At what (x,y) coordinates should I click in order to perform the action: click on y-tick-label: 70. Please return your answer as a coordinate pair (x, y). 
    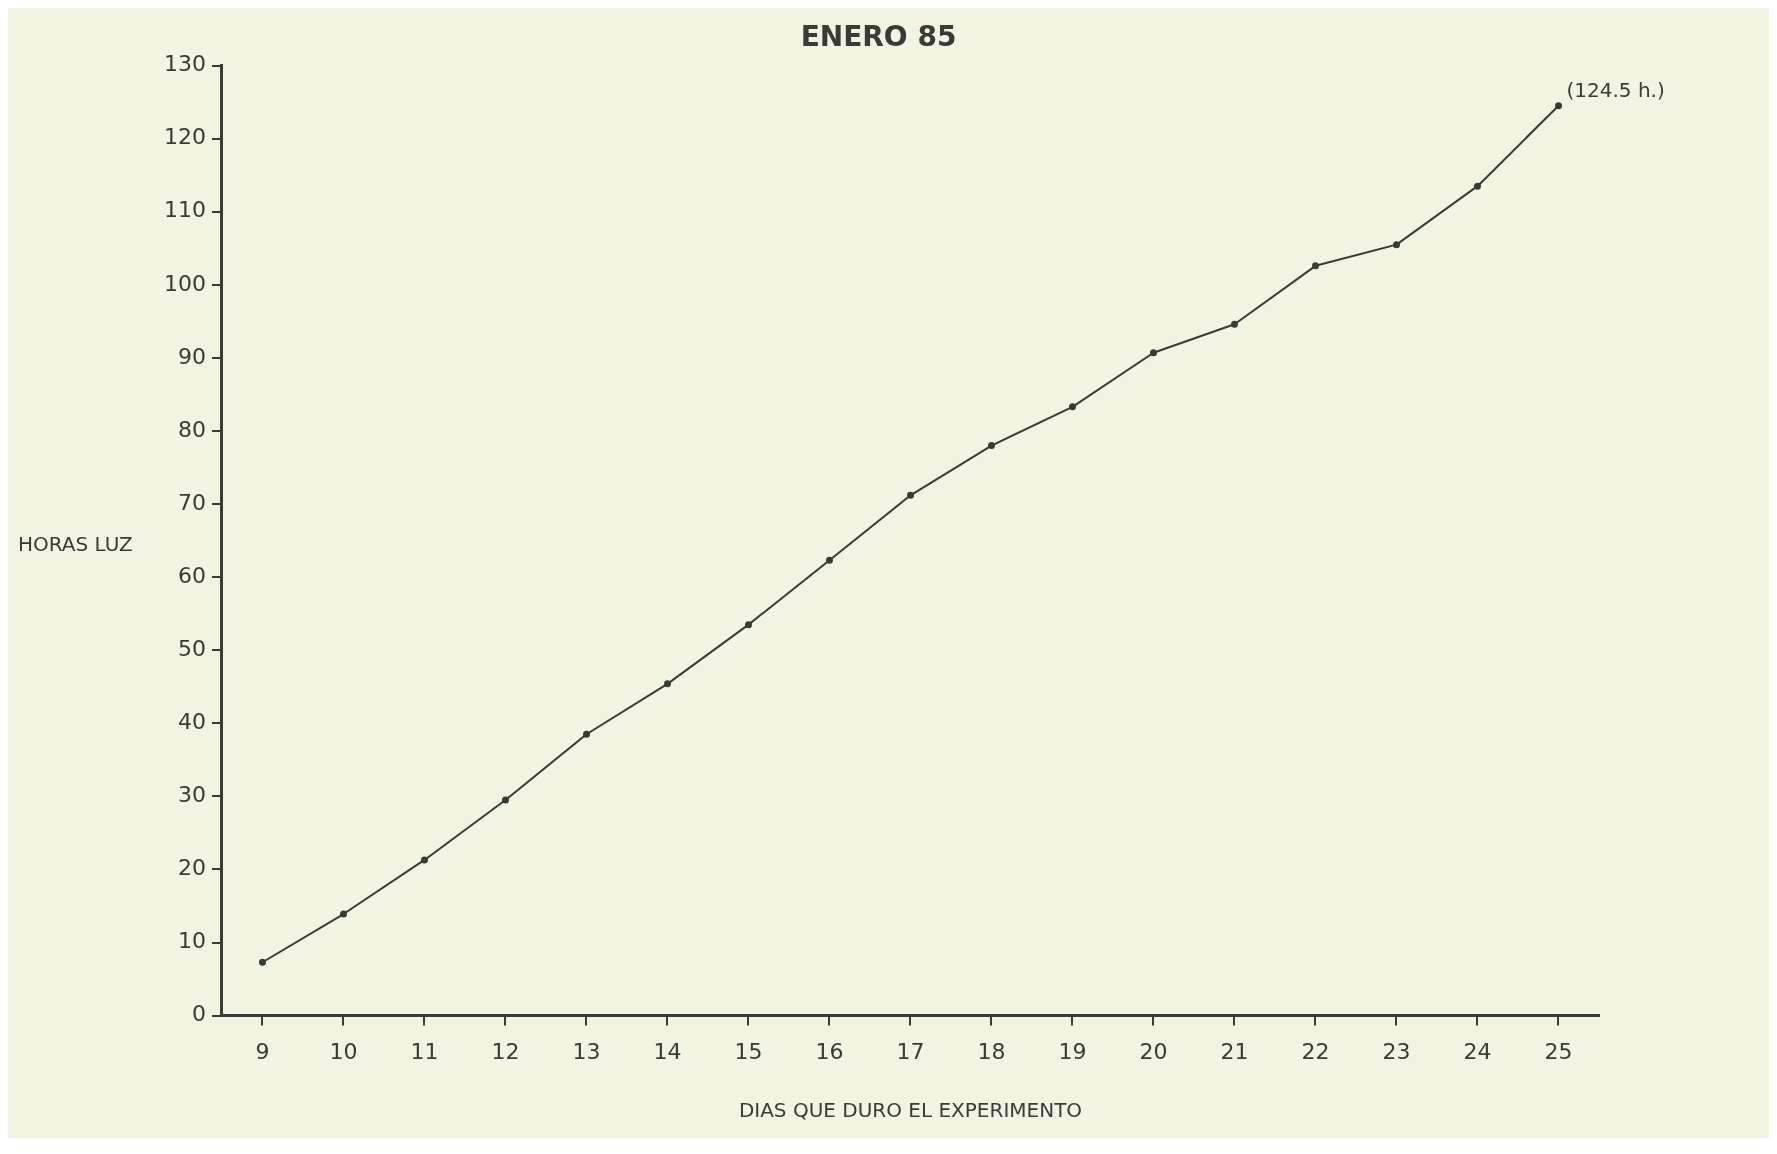
    Looking at the image, I should click on (191, 502).